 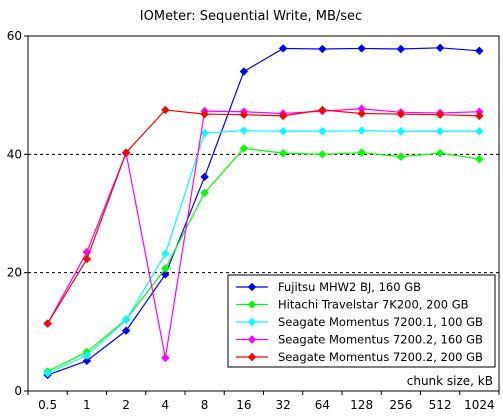 What do you see at coordinates (47, 405) in the screenshot?
I see `x-tick-label: 0.5` at bounding box center [47, 405].